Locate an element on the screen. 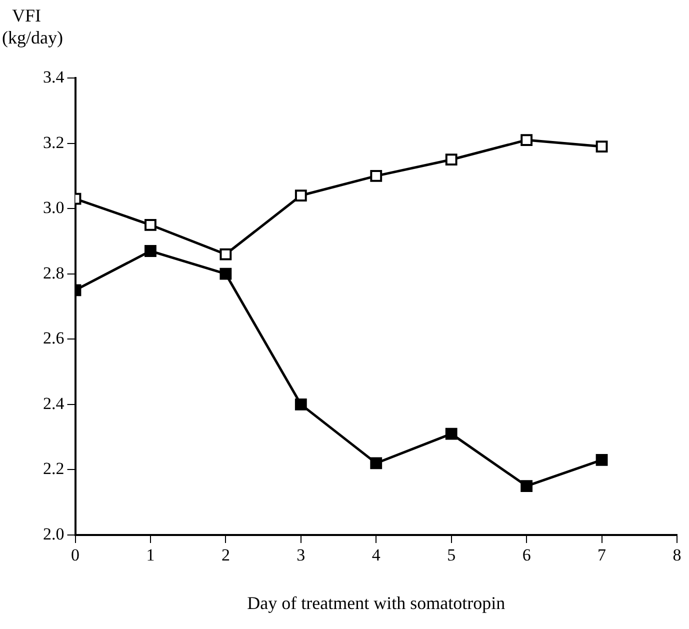 The image size is (689, 629). y-tick-label: 3.2 is located at coordinates (53, 142).